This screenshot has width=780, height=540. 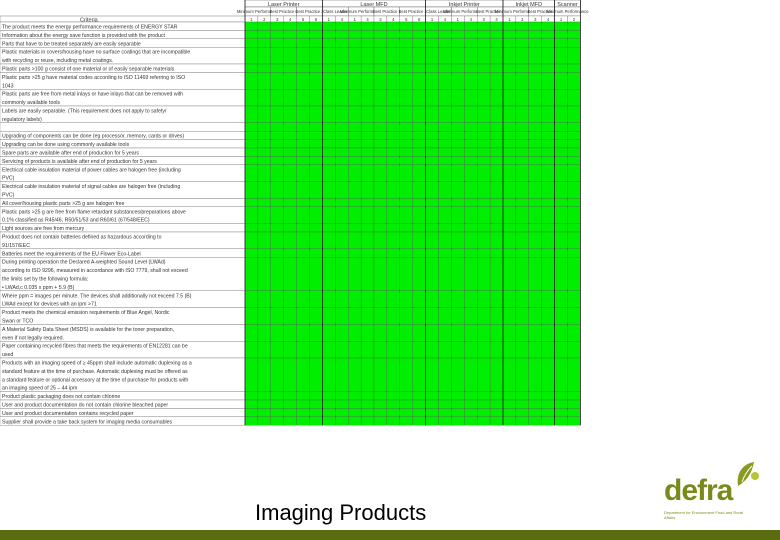 I want to click on criteria-header-label: Criteria, so click(x=89, y=21).